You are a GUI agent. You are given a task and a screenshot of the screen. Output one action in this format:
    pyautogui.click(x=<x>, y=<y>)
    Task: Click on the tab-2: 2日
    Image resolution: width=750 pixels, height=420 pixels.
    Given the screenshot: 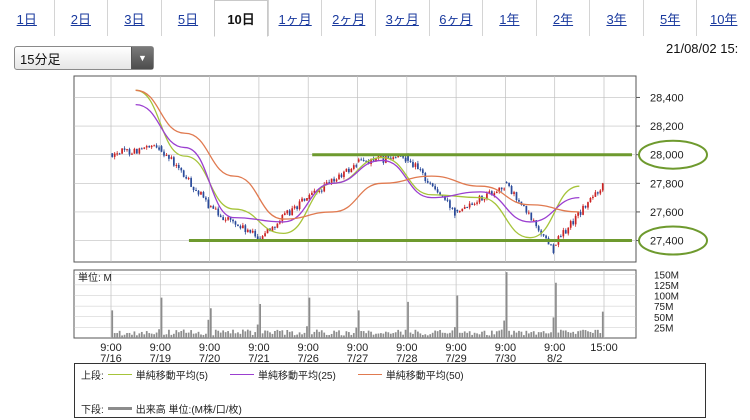 What is the action you would take?
    pyautogui.click(x=80, y=18)
    